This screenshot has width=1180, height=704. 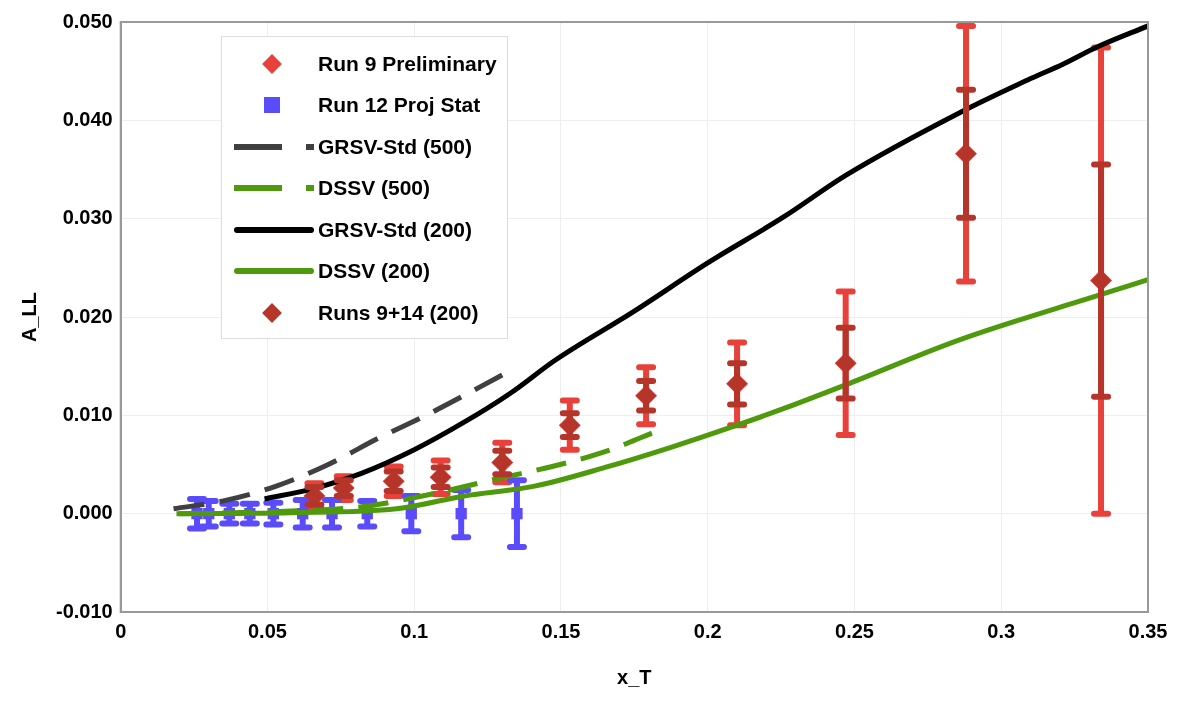 What do you see at coordinates (87, 512) in the screenshot?
I see `y-tick-label: 0.000` at bounding box center [87, 512].